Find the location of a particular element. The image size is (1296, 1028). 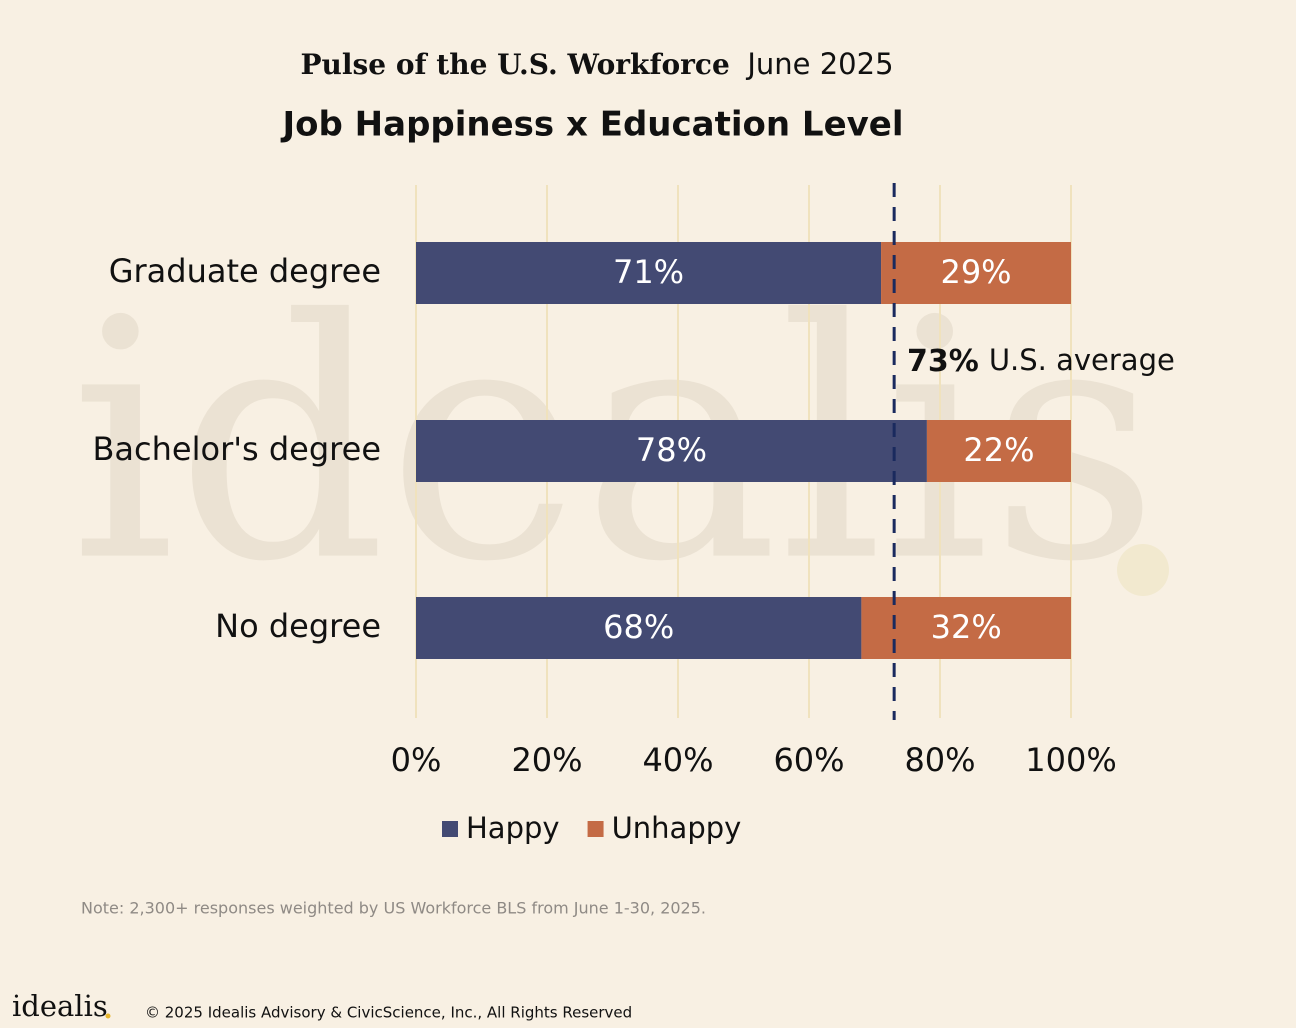

x-tick-label: 20% is located at coordinates (546, 760).